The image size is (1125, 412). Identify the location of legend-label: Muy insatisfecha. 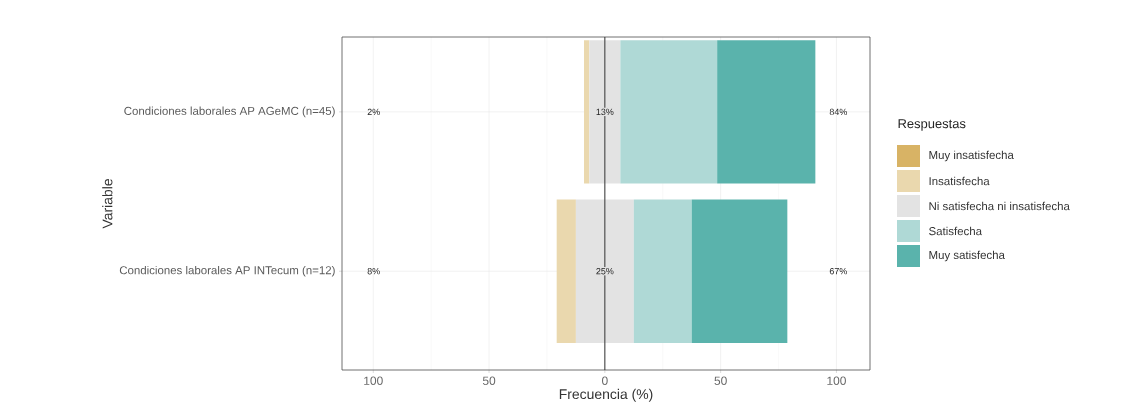
(971, 156).